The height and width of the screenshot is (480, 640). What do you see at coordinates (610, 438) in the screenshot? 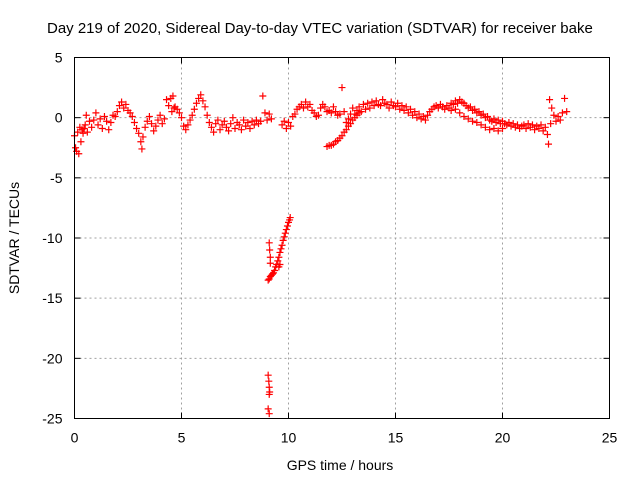
I see `x-tick-label: 25` at bounding box center [610, 438].